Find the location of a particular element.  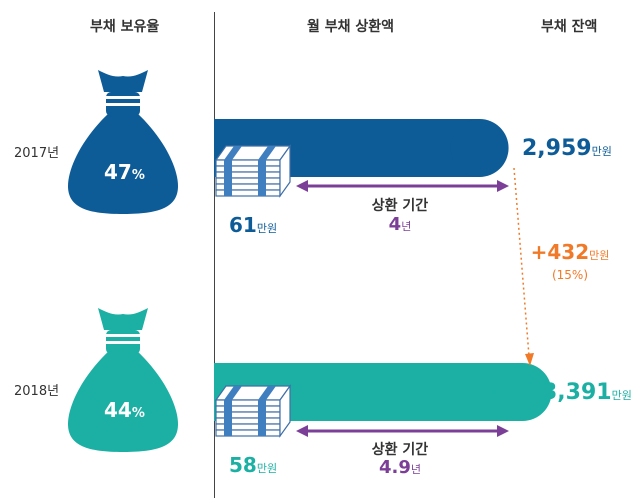

period-value-2017: 4년 is located at coordinates (400, 224).